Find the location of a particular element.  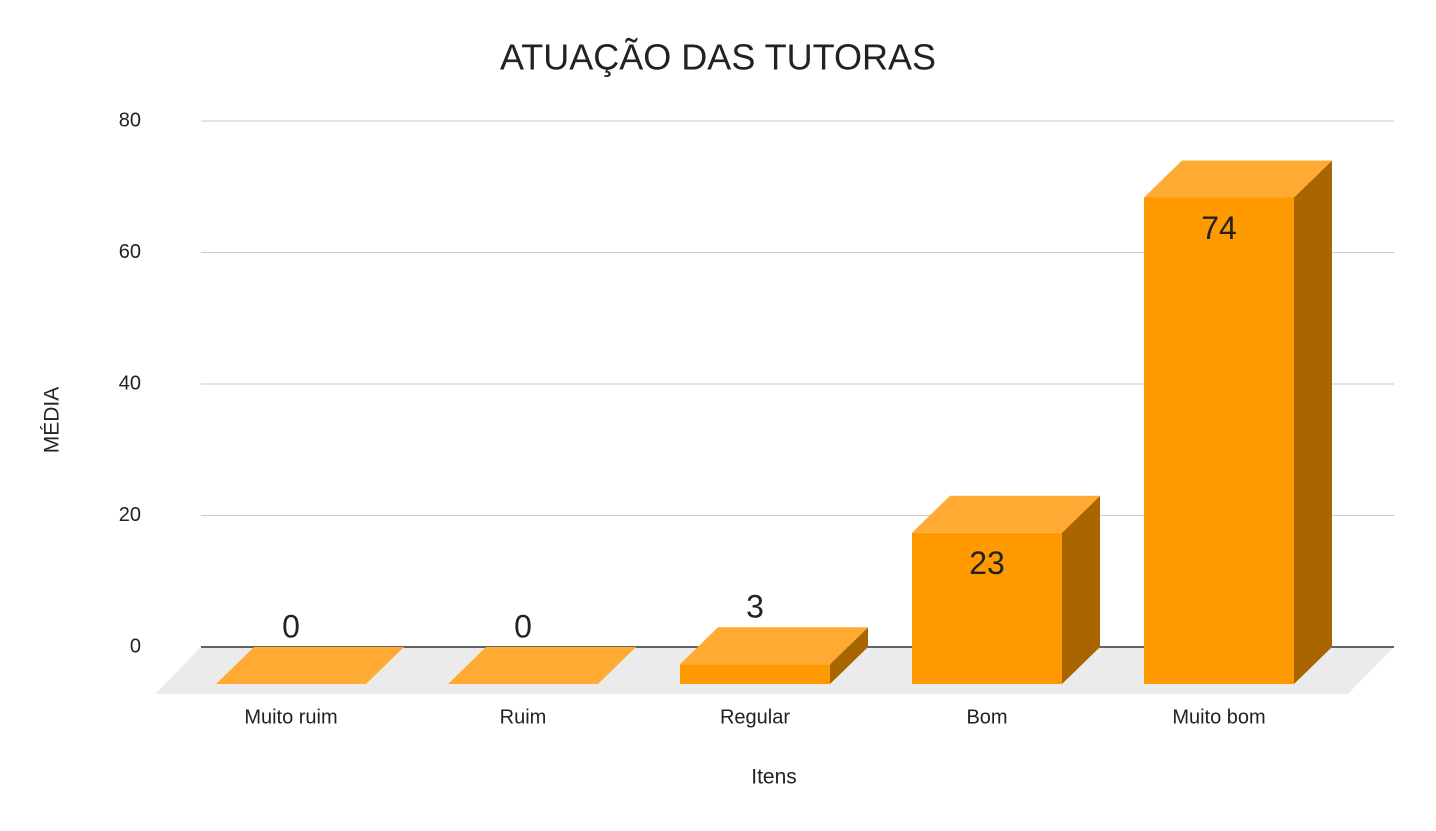

y-tick-label: 80 is located at coordinates (130, 120).